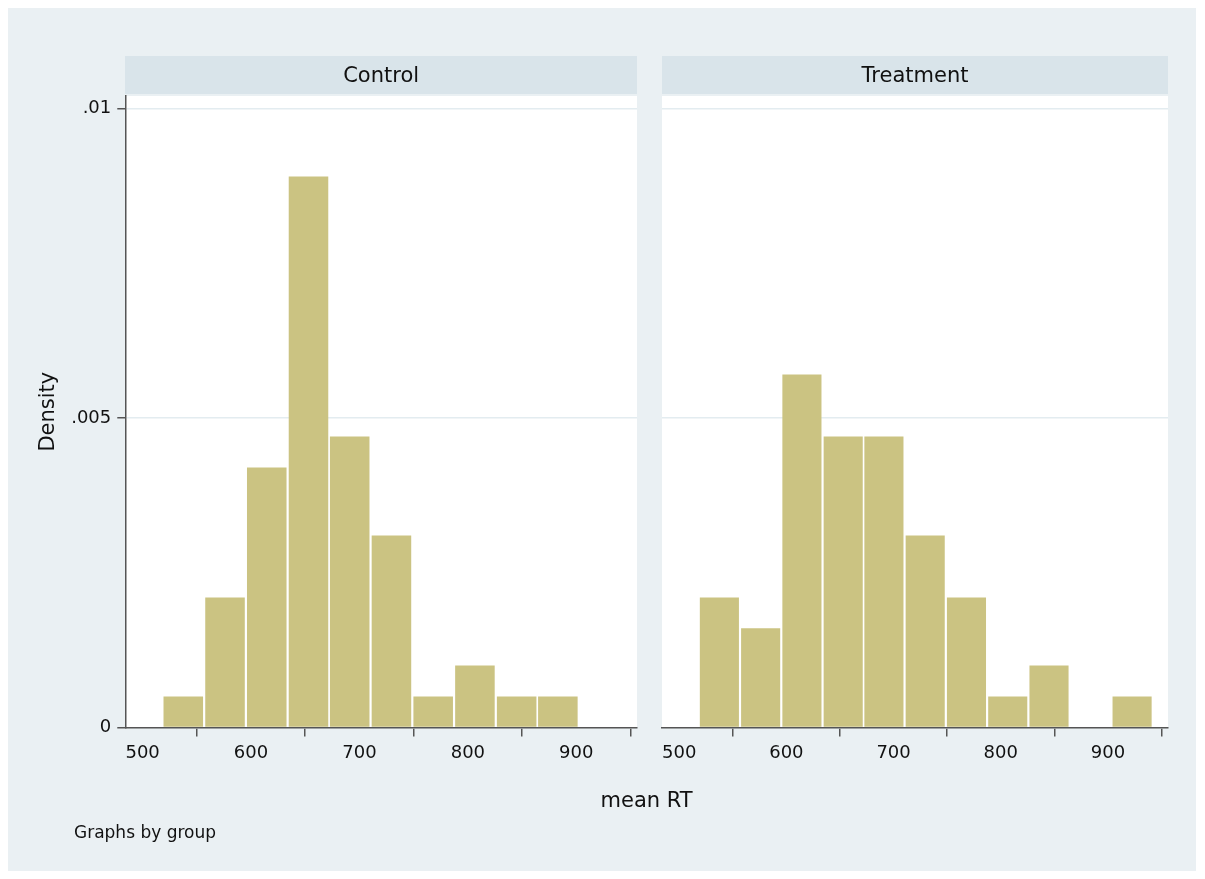 The height and width of the screenshot is (879, 1205). Describe the element at coordinates (915, 75) in the screenshot. I see `chart-title: Treatment` at that location.